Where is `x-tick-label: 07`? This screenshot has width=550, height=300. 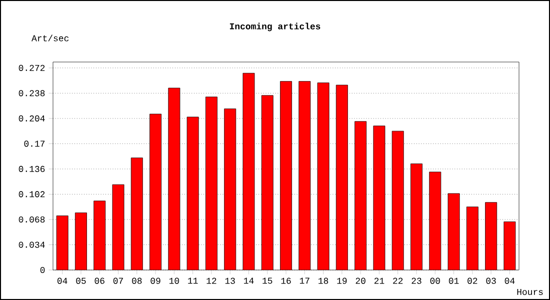 x-tick-label: 07 is located at coordinates (118, 281).